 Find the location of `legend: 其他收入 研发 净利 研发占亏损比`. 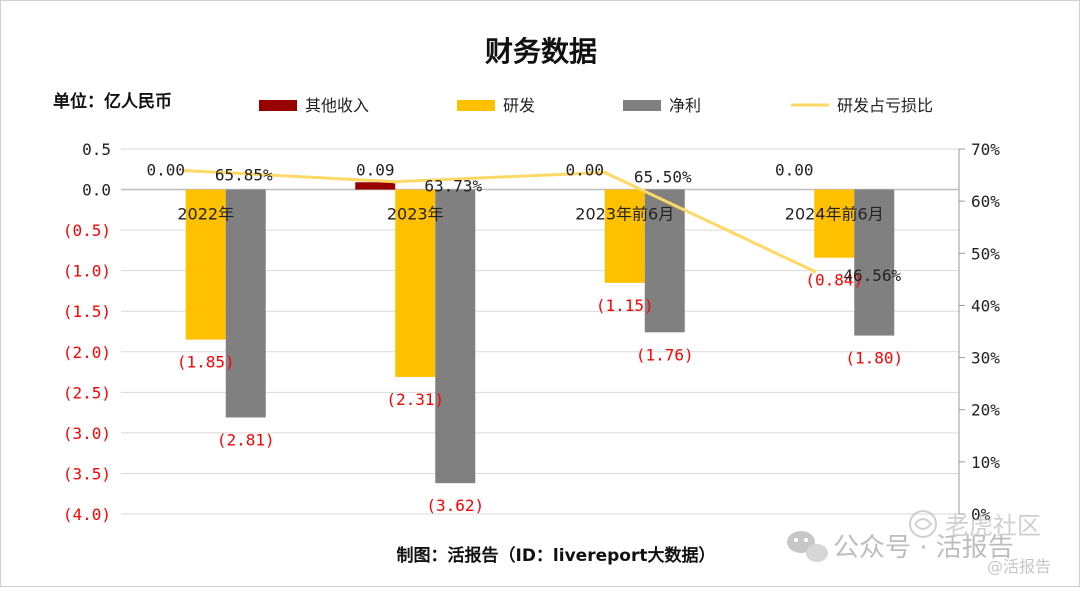

legend: 其他收入 研发 净利 研发占亏损比 is located at coordinates (596, 105).